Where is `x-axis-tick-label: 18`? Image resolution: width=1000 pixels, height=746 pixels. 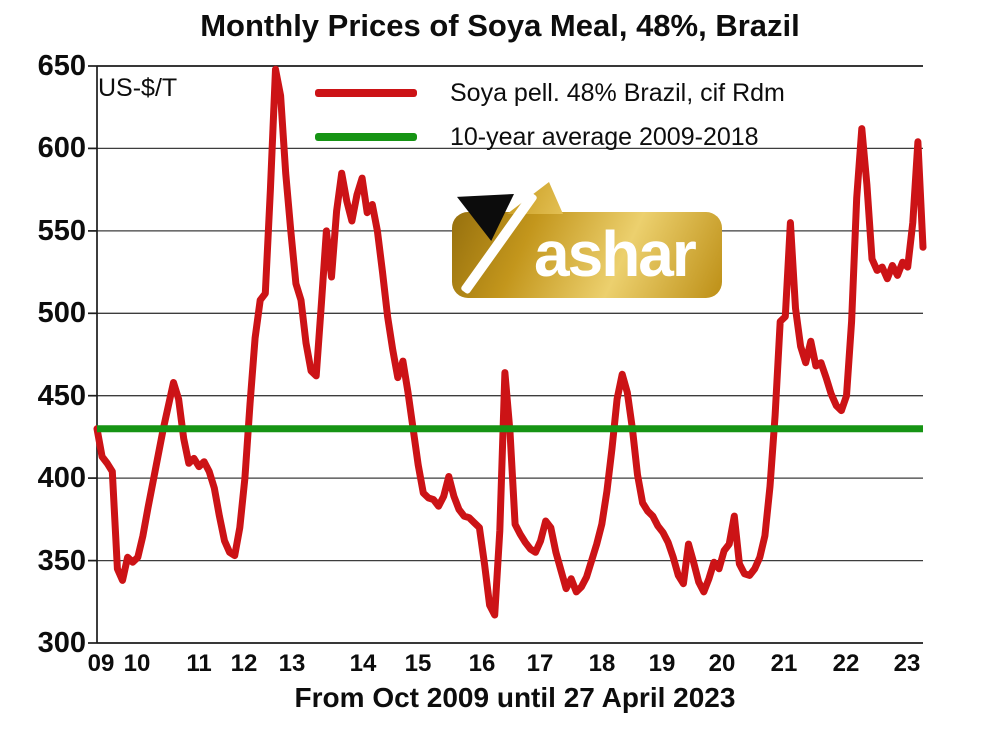
x-axis-tick-label: 18 is located at coordinates (602, 663).